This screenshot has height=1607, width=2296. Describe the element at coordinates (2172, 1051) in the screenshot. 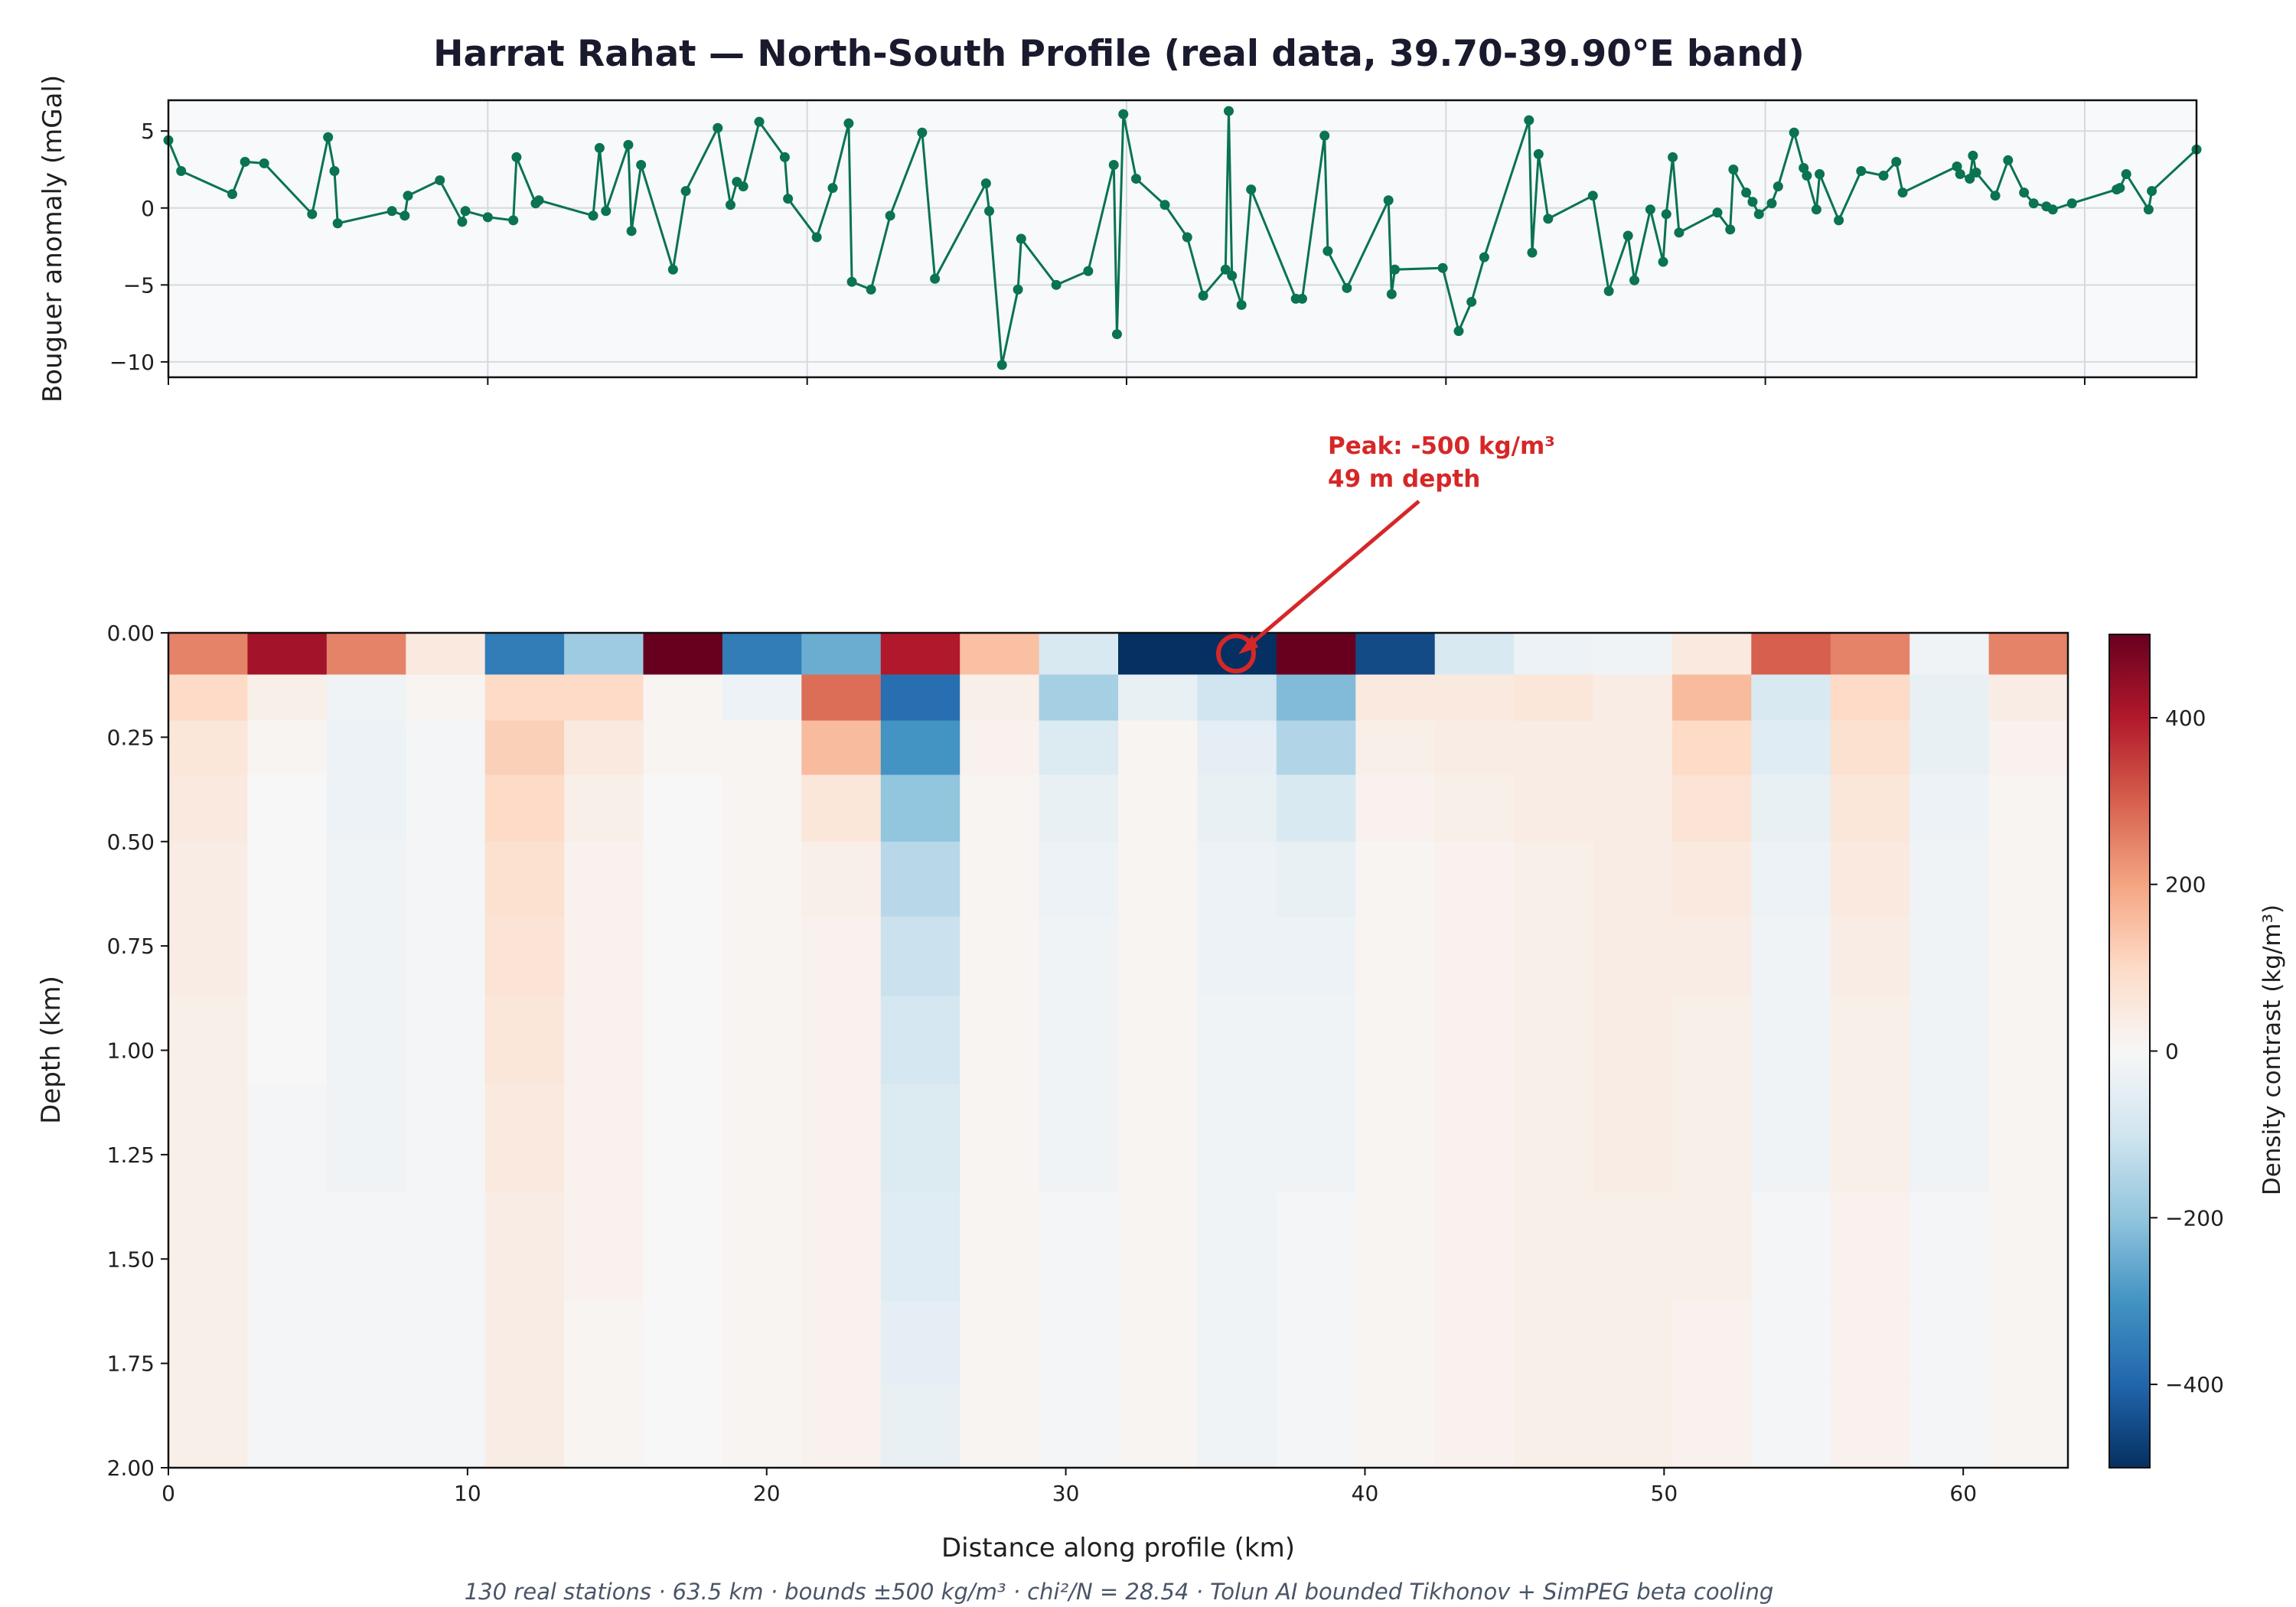

I see `colorbar-tick-label: 0` at that location.